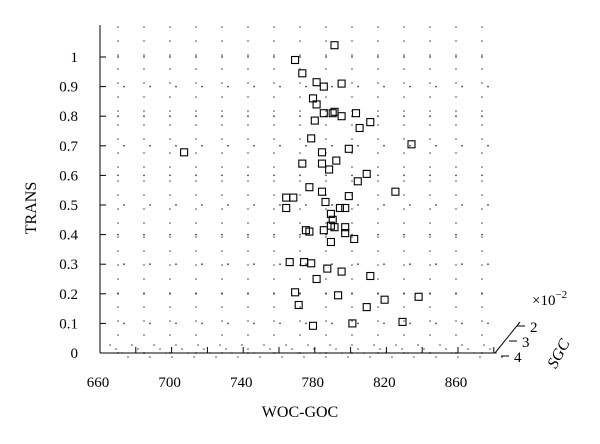  I want to click on x-tick-label: 660, so click(98, 383).